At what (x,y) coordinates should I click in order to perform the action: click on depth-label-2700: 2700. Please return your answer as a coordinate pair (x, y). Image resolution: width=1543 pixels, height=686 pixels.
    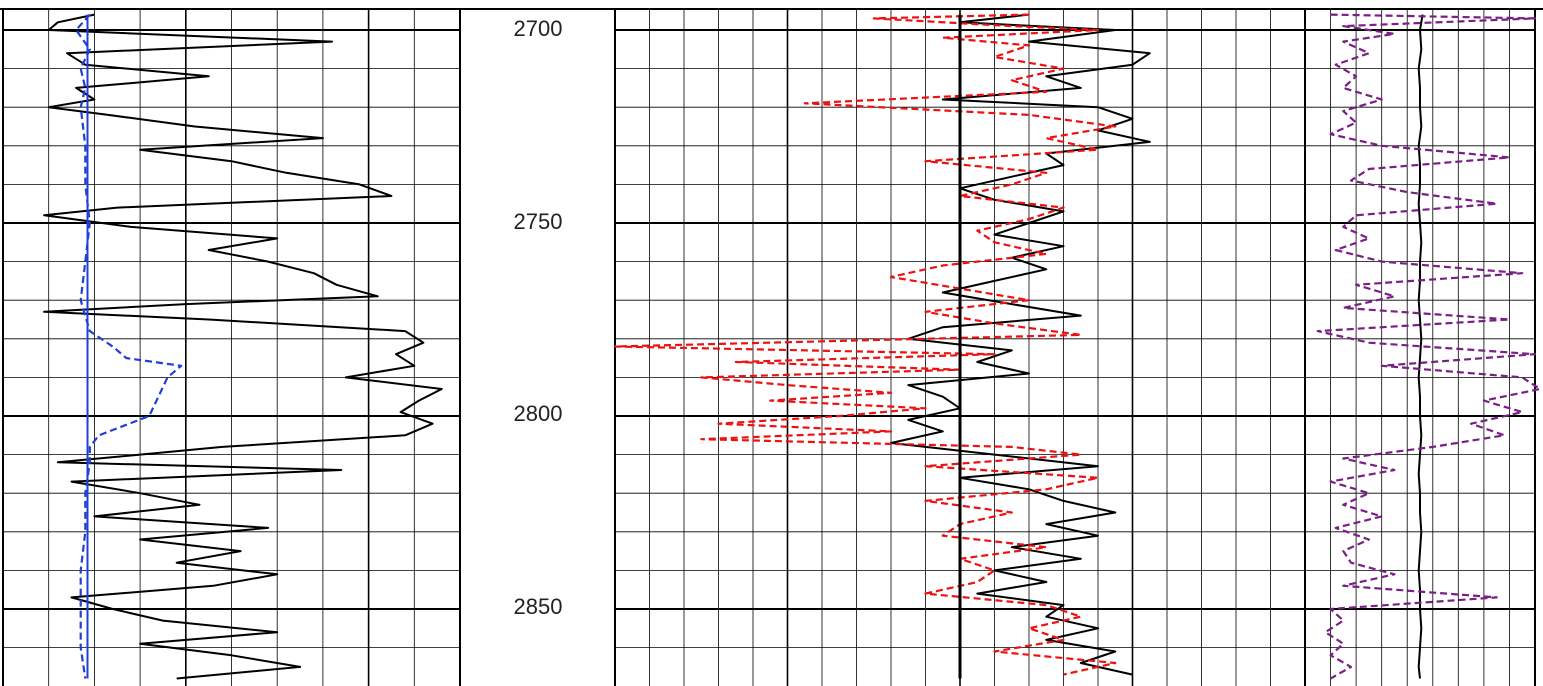
    Looking at the image, I should click on (538, 28).